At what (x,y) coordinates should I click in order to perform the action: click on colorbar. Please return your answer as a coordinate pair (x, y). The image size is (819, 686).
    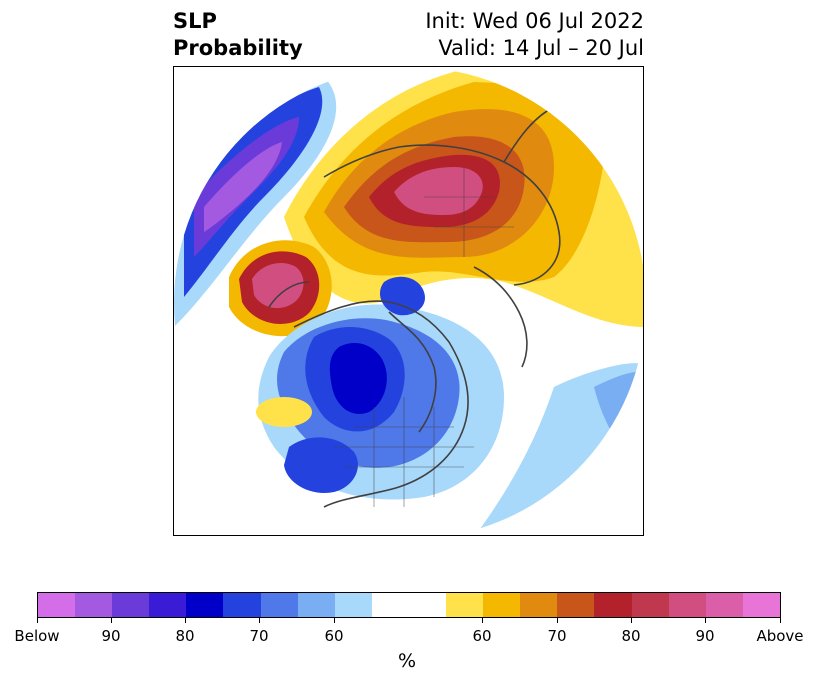
    Looking at the image, I should click on (409, 605).